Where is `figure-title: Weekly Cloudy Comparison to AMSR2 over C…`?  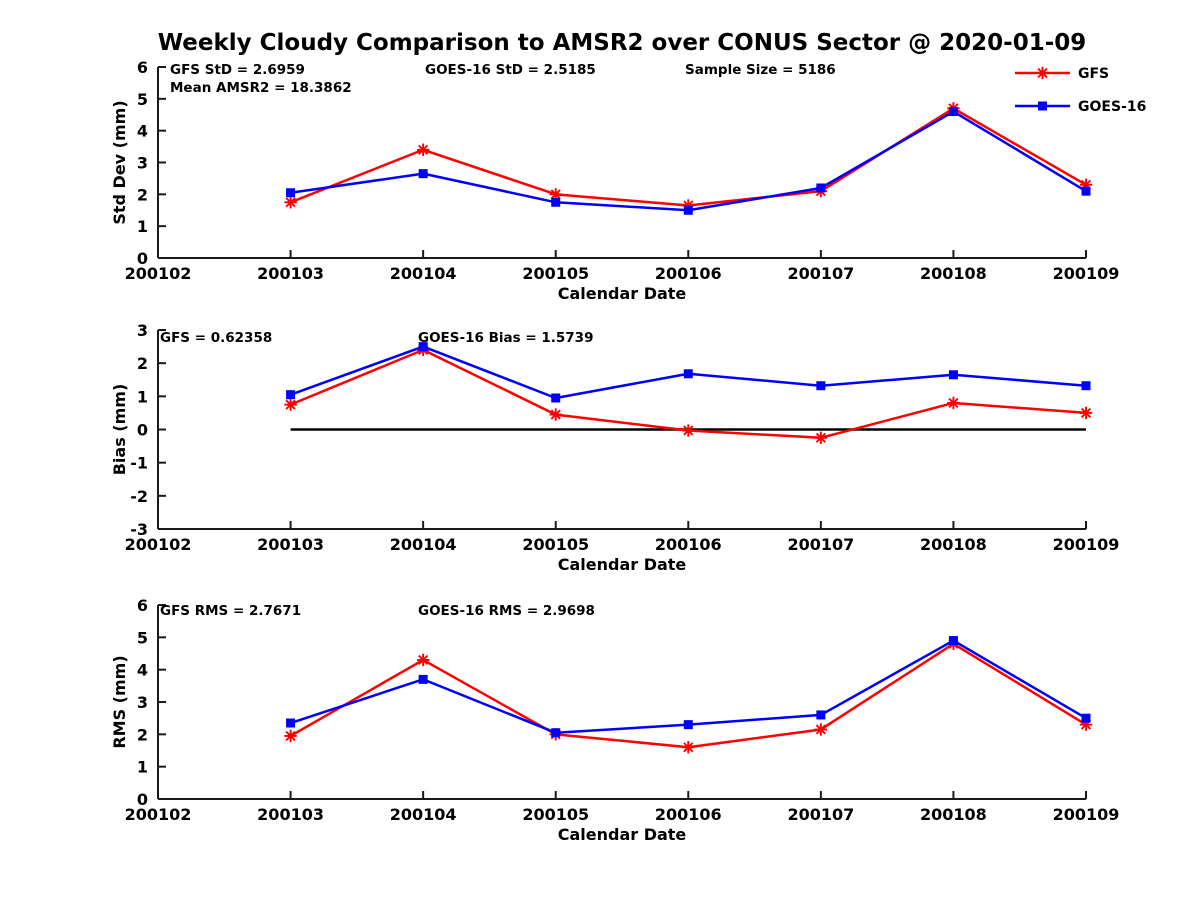
figure-title: Weekly Cloudy Comparison to AMSR2 over C… is located at coordinates (622, 43).